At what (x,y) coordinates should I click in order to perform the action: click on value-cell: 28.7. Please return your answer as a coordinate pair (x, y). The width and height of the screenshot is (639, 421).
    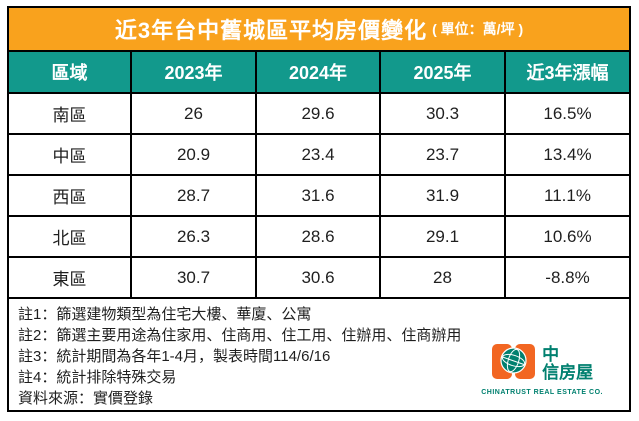
    Looking at the image, I should click on (193, 195).